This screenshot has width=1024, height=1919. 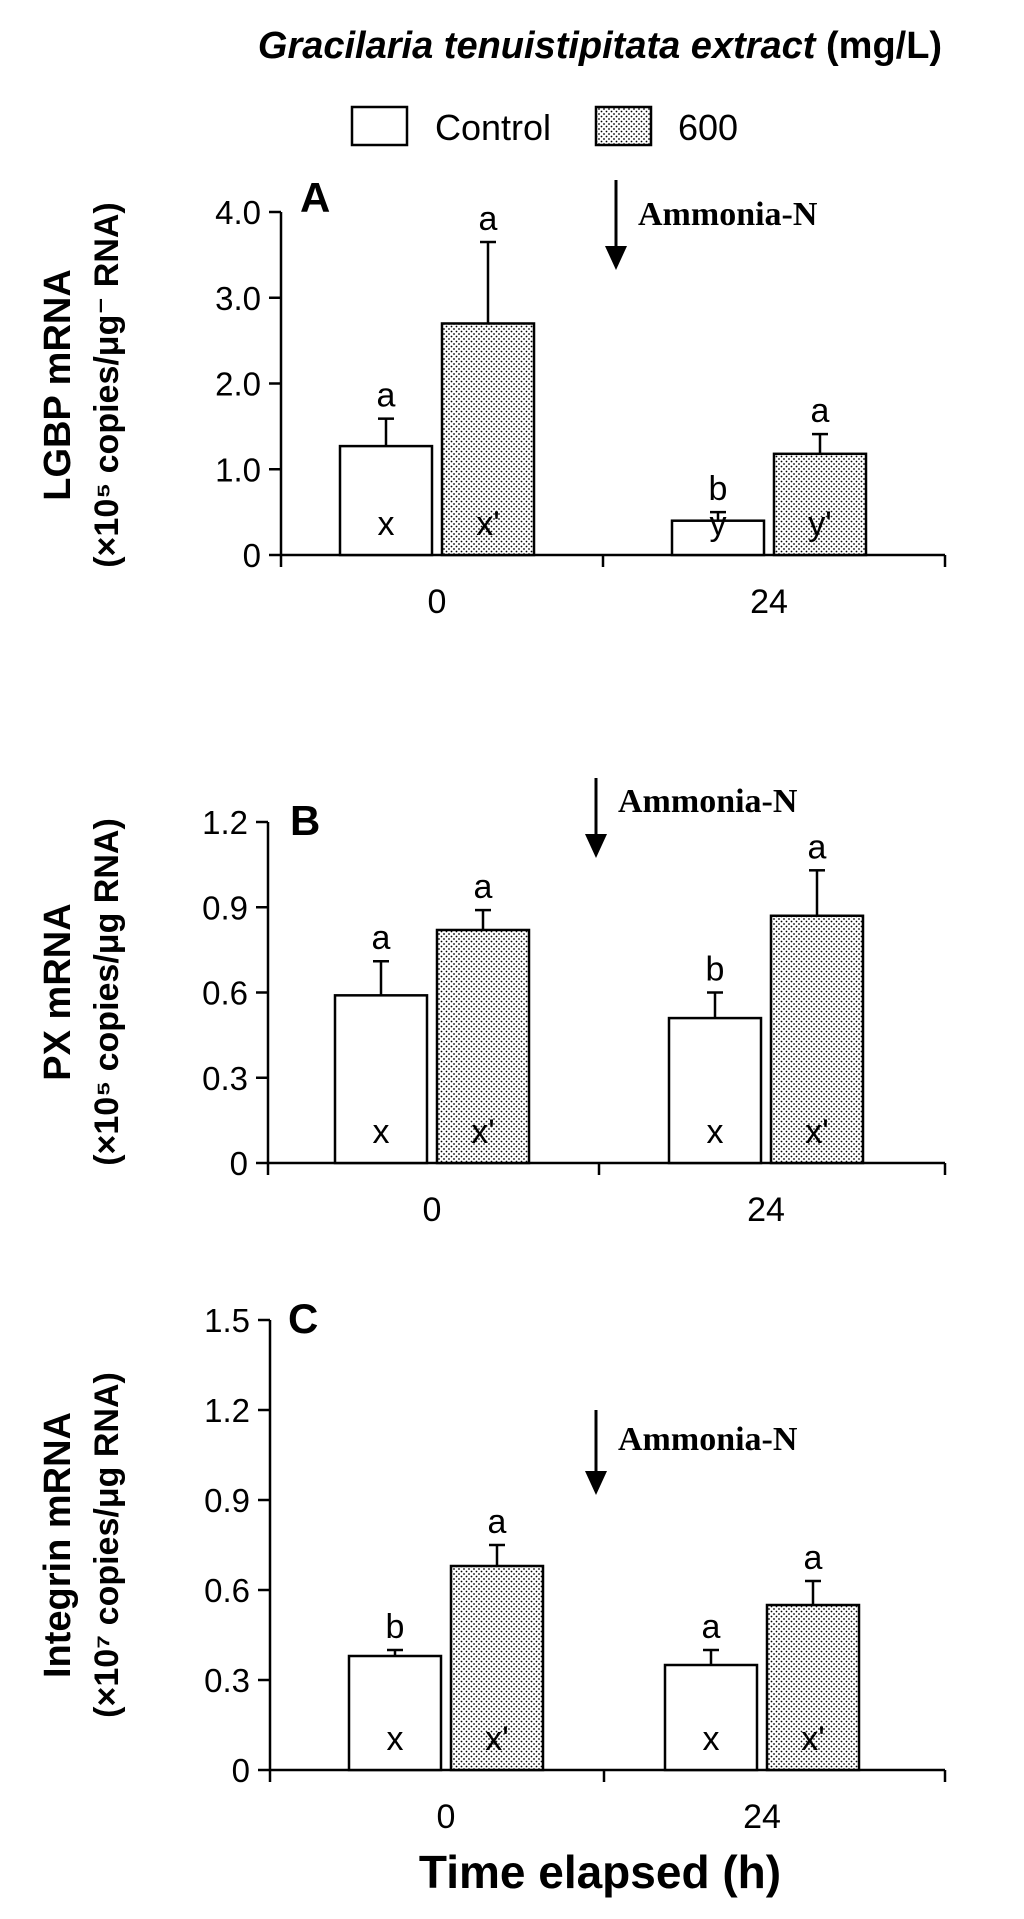 I want to click on figure-title-species: Gracilaria tenuistipitata extract, so click(x=537, y=46).